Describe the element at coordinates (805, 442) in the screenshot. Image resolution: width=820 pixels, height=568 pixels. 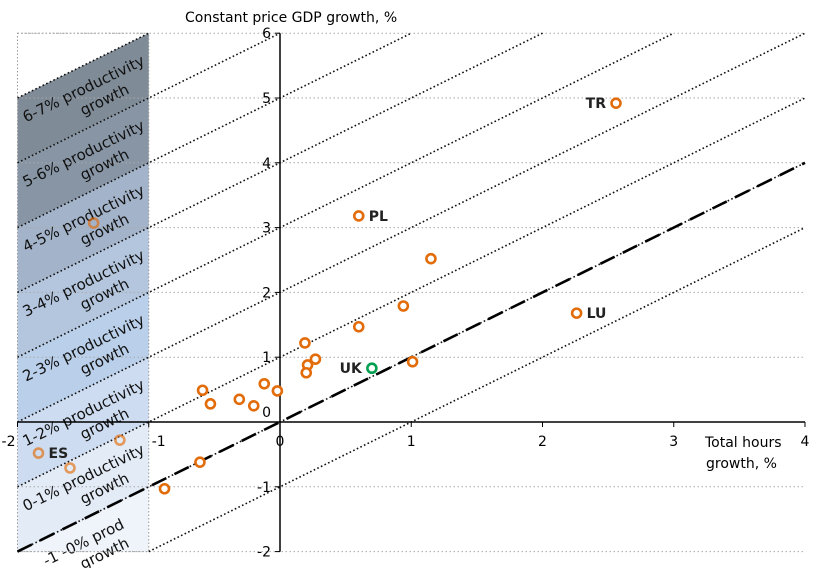
I see `x-tick-label: 4` at that location.